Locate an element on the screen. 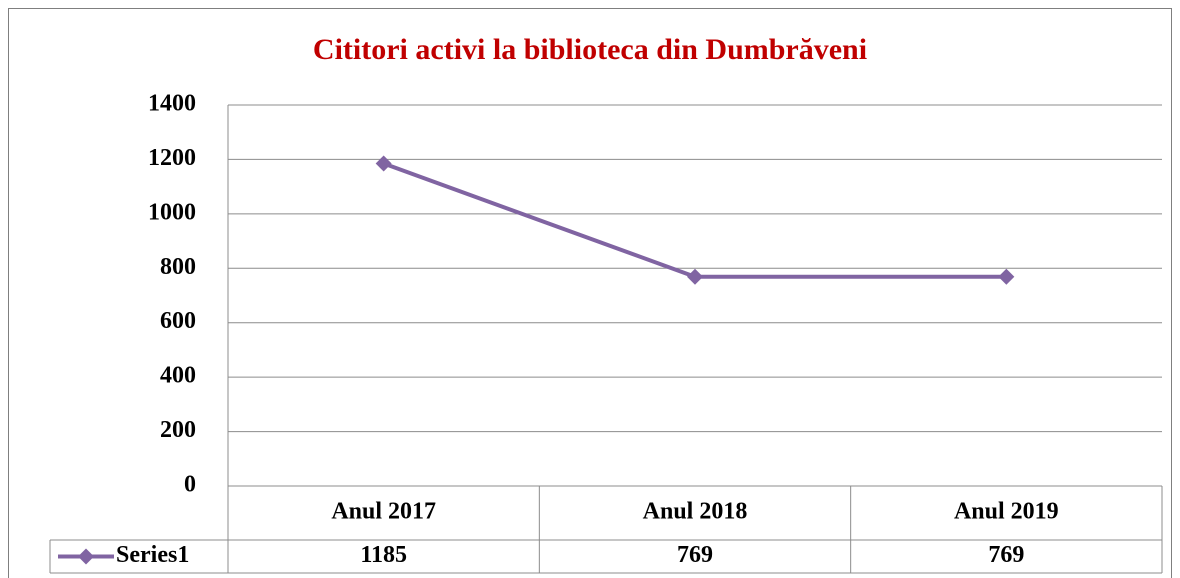 This screenshot has width=1180, height=578. y-tick-label: 1400 is located at coordinates (172, 104).